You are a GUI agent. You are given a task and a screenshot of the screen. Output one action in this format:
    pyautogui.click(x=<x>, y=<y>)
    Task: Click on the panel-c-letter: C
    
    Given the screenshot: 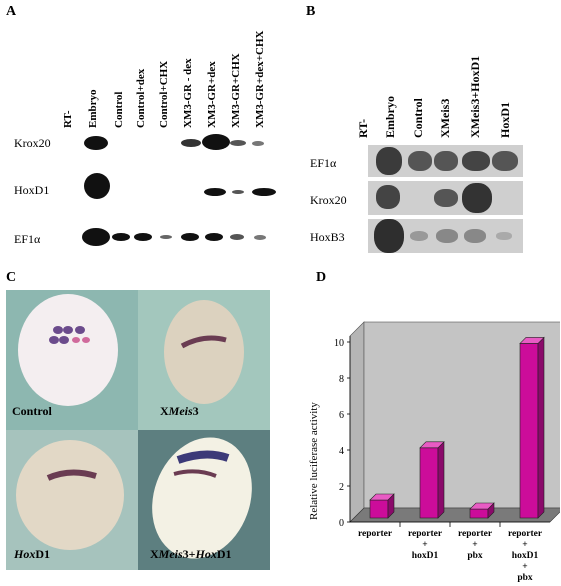 What is the action you would take?
    pyautogui.click(x=11, y=277)
    